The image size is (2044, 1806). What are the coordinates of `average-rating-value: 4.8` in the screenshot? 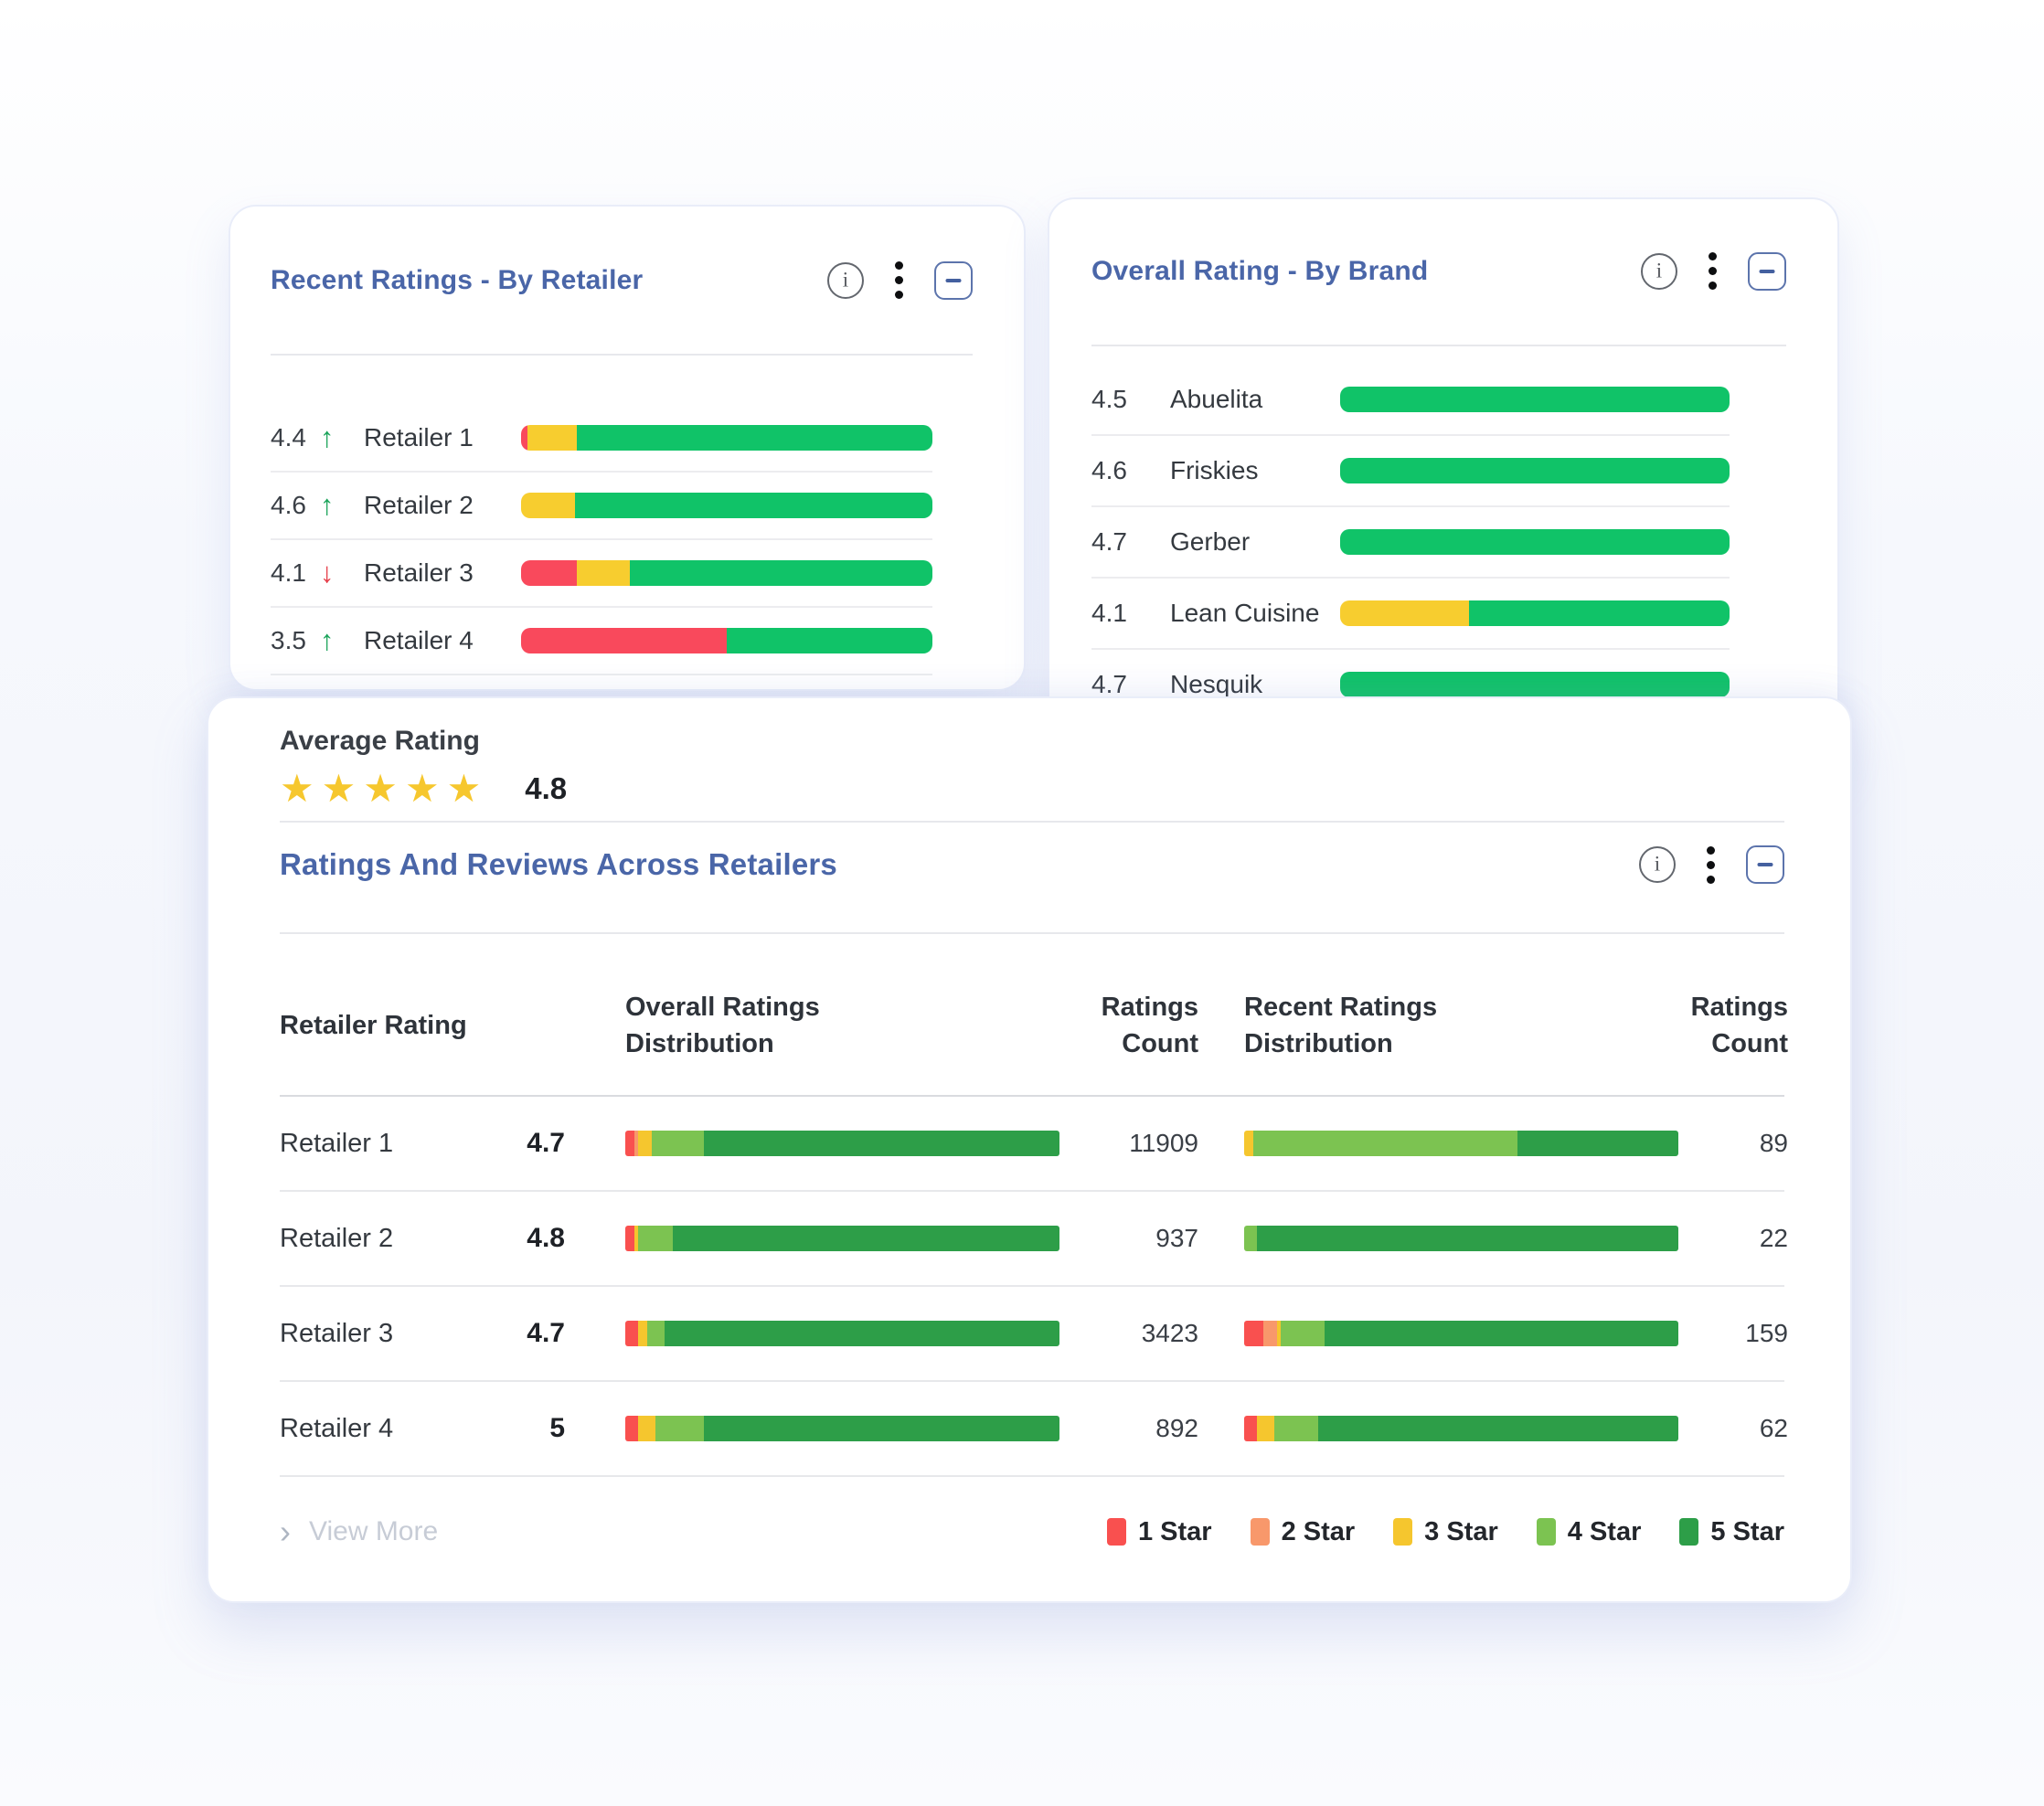 It's located at (546, 788).